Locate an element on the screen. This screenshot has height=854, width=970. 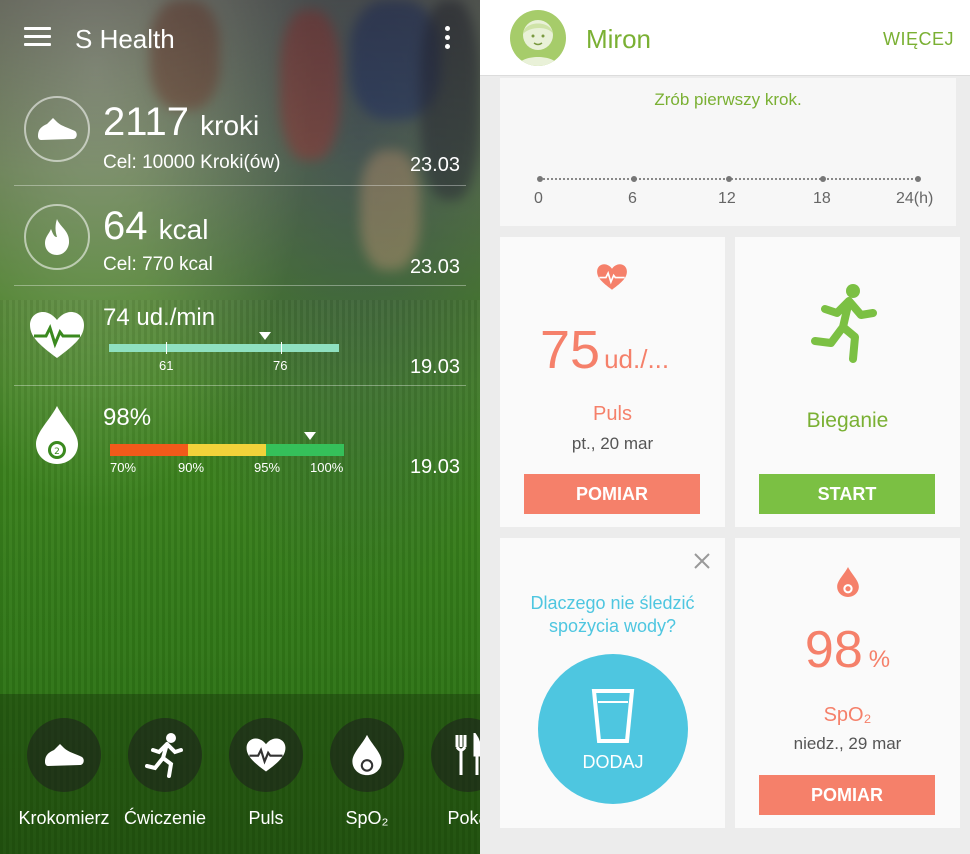
axis-label: 24(h) is located at coordinates (915, 198).